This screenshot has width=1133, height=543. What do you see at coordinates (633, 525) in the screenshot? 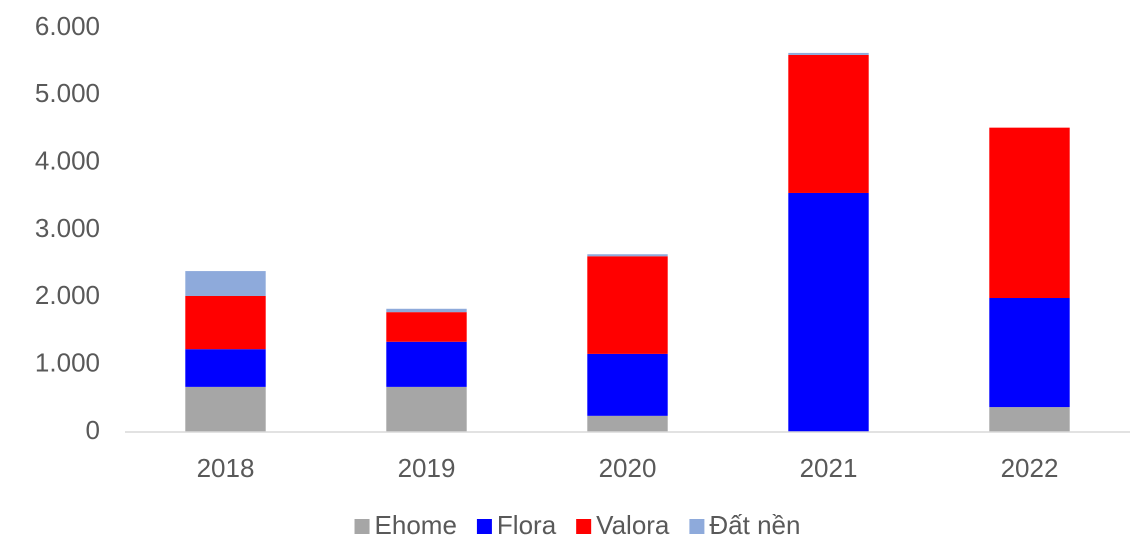
I see `legend-label: Valora` at bounding box center [633, 525].